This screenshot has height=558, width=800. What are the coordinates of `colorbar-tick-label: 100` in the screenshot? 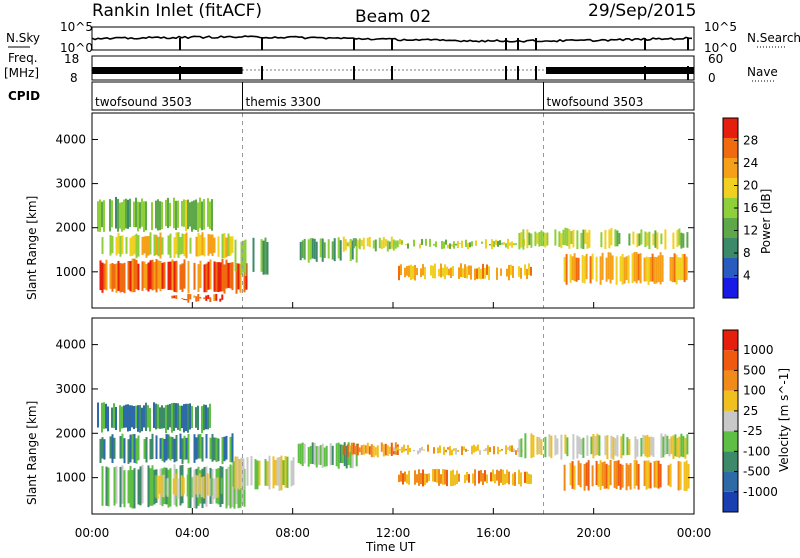 It's located at (754, 391).